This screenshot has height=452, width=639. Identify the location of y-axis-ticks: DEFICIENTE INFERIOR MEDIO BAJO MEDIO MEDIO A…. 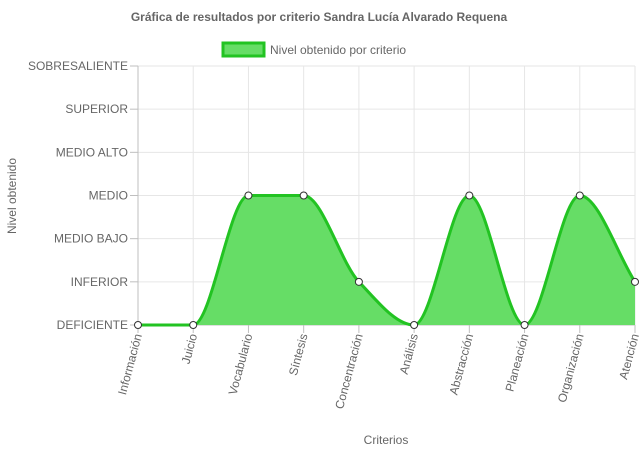
(83, 195).